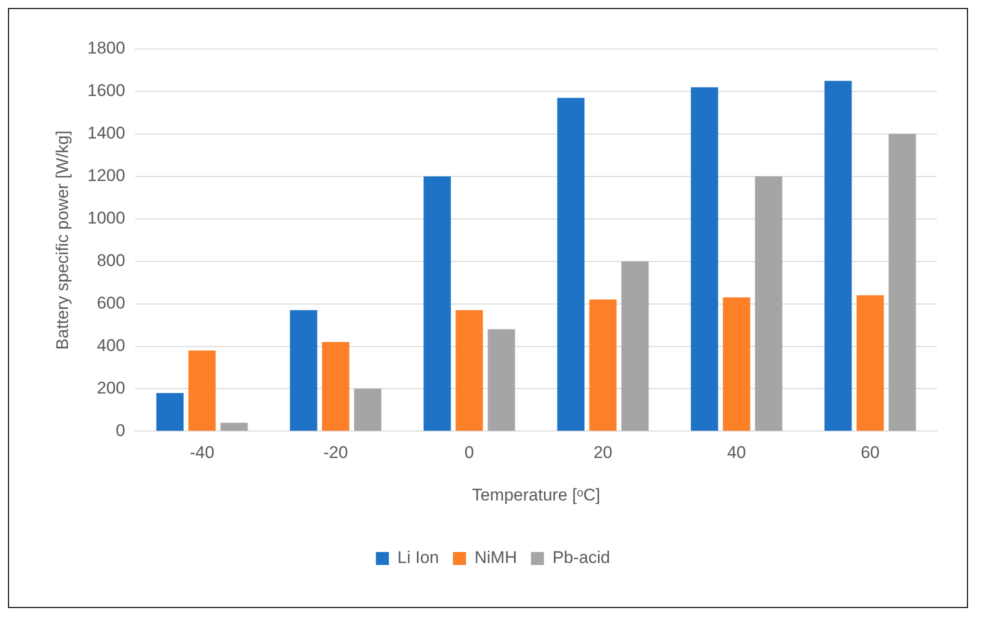  Describe the element at coordinates (62, 240) in the screenshot. I see `y-axis-title: Battery specific power [W/kg]` at that location.